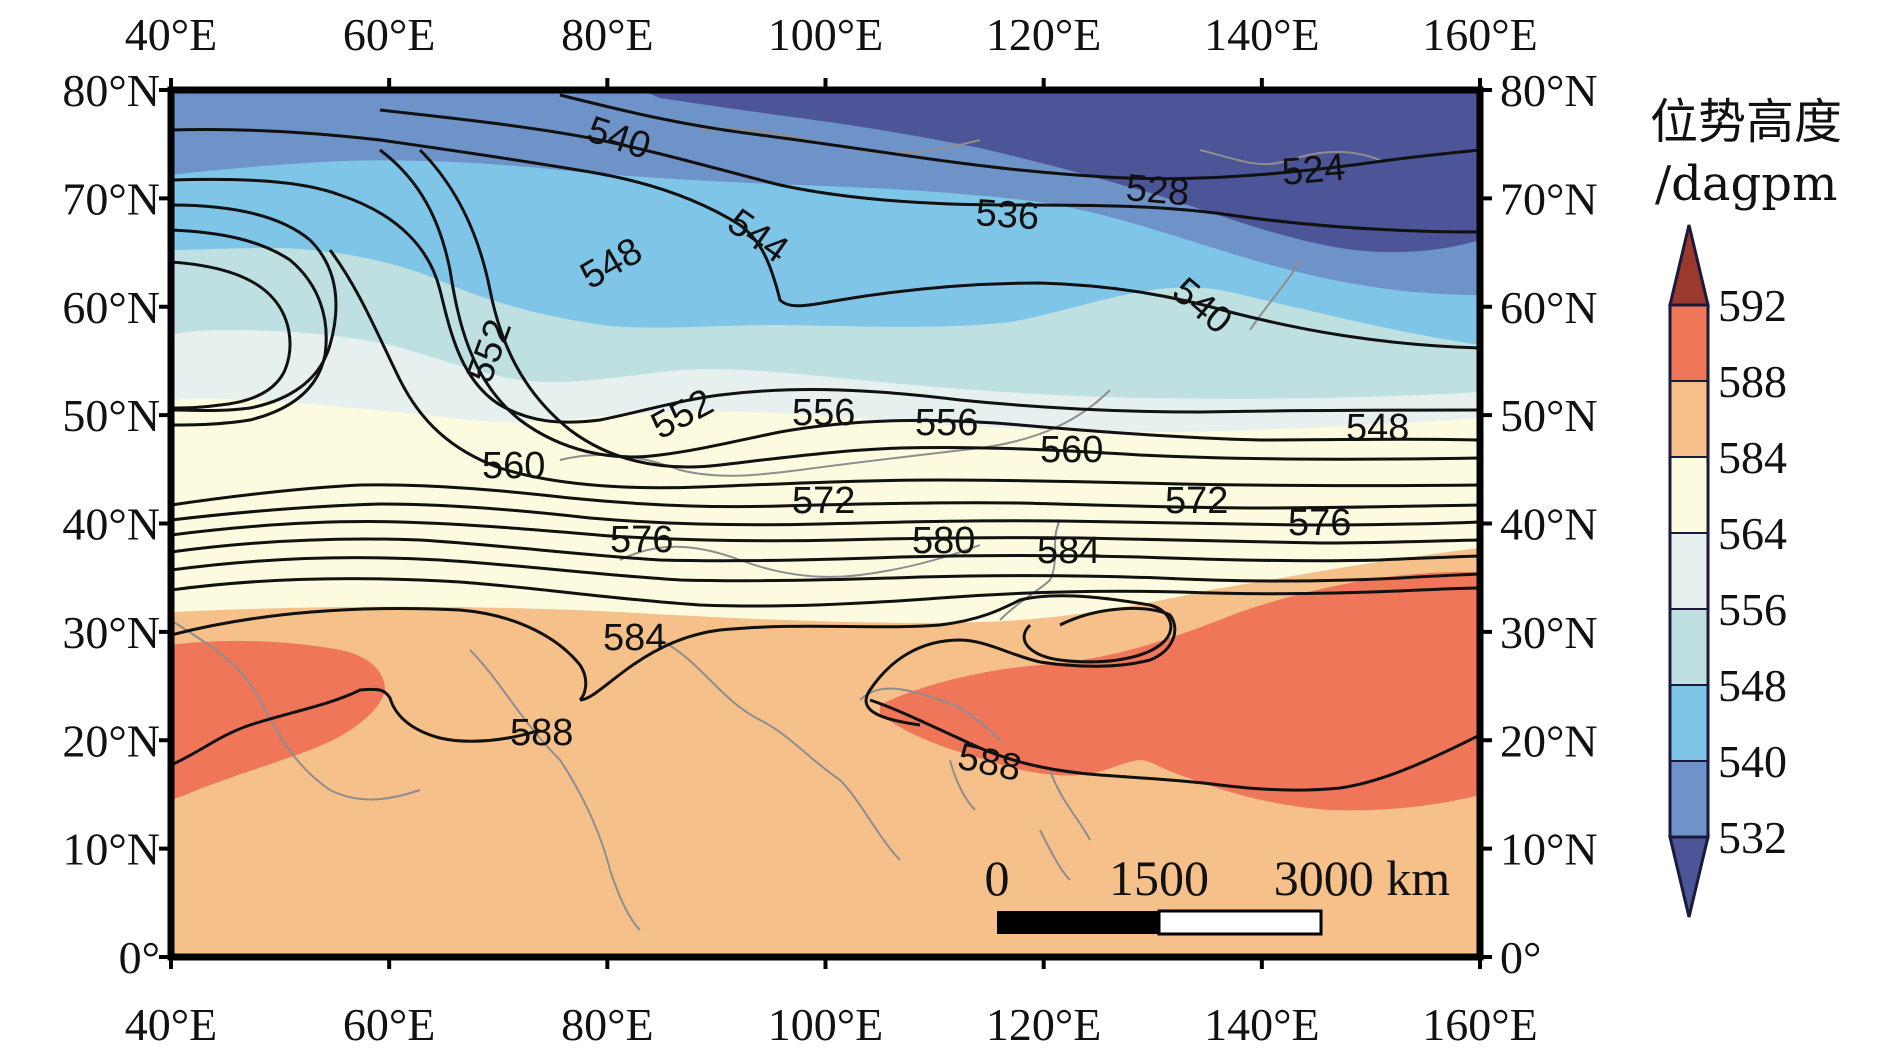 The height and width of the screenshot is (1050, 1890). What do you see at coordinates (1549, 198) in the screenshot?
I see `lat-label-right: 70°N` at bounding box center [1549, 198].